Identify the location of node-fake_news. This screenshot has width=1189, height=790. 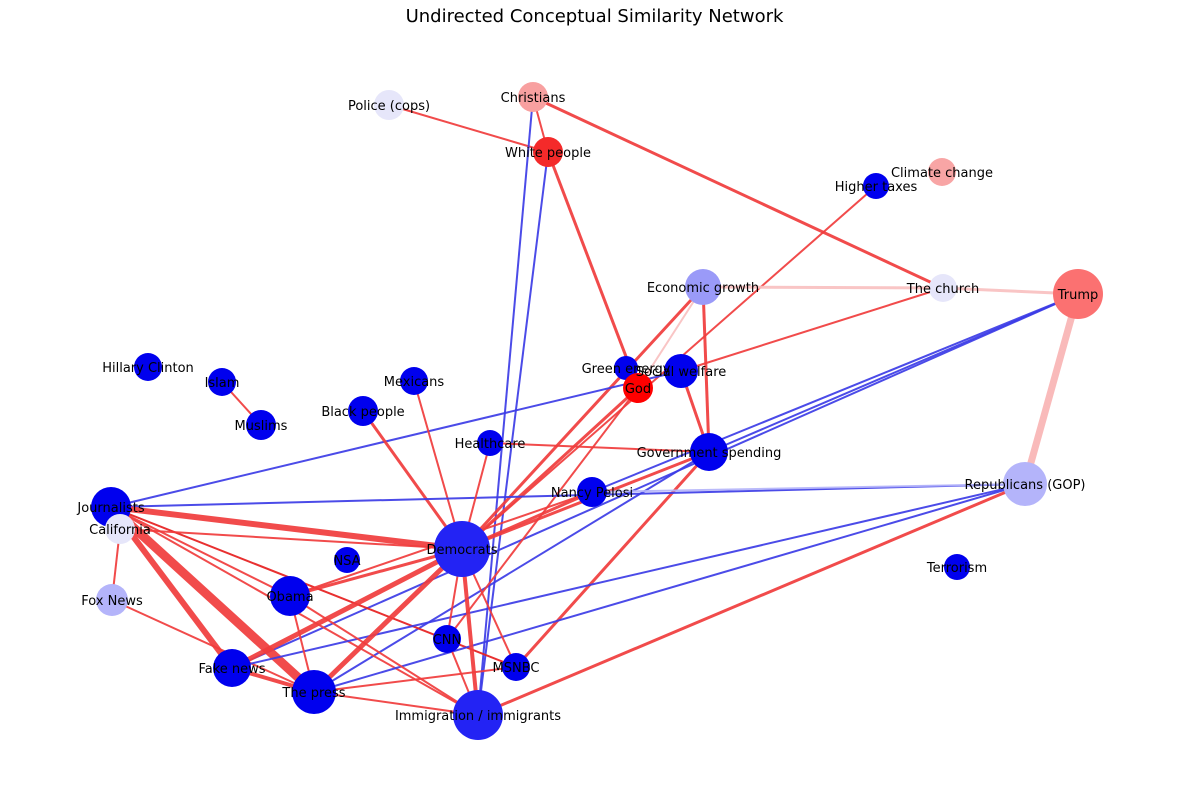
(232, 668).